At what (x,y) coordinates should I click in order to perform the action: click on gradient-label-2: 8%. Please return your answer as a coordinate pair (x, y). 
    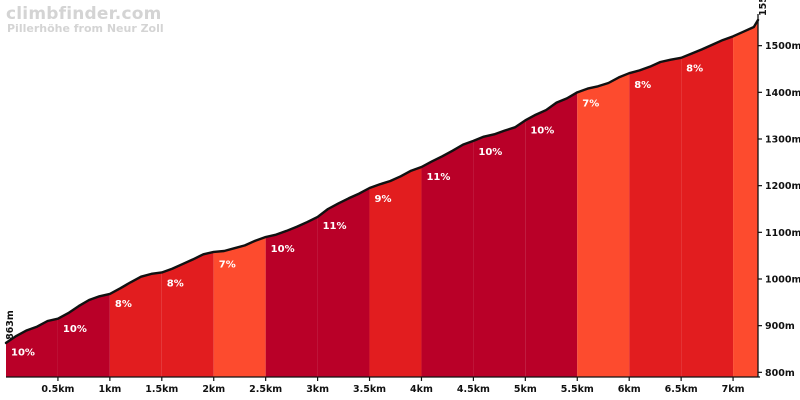
    Looking at the image, I should click on (123, 304).